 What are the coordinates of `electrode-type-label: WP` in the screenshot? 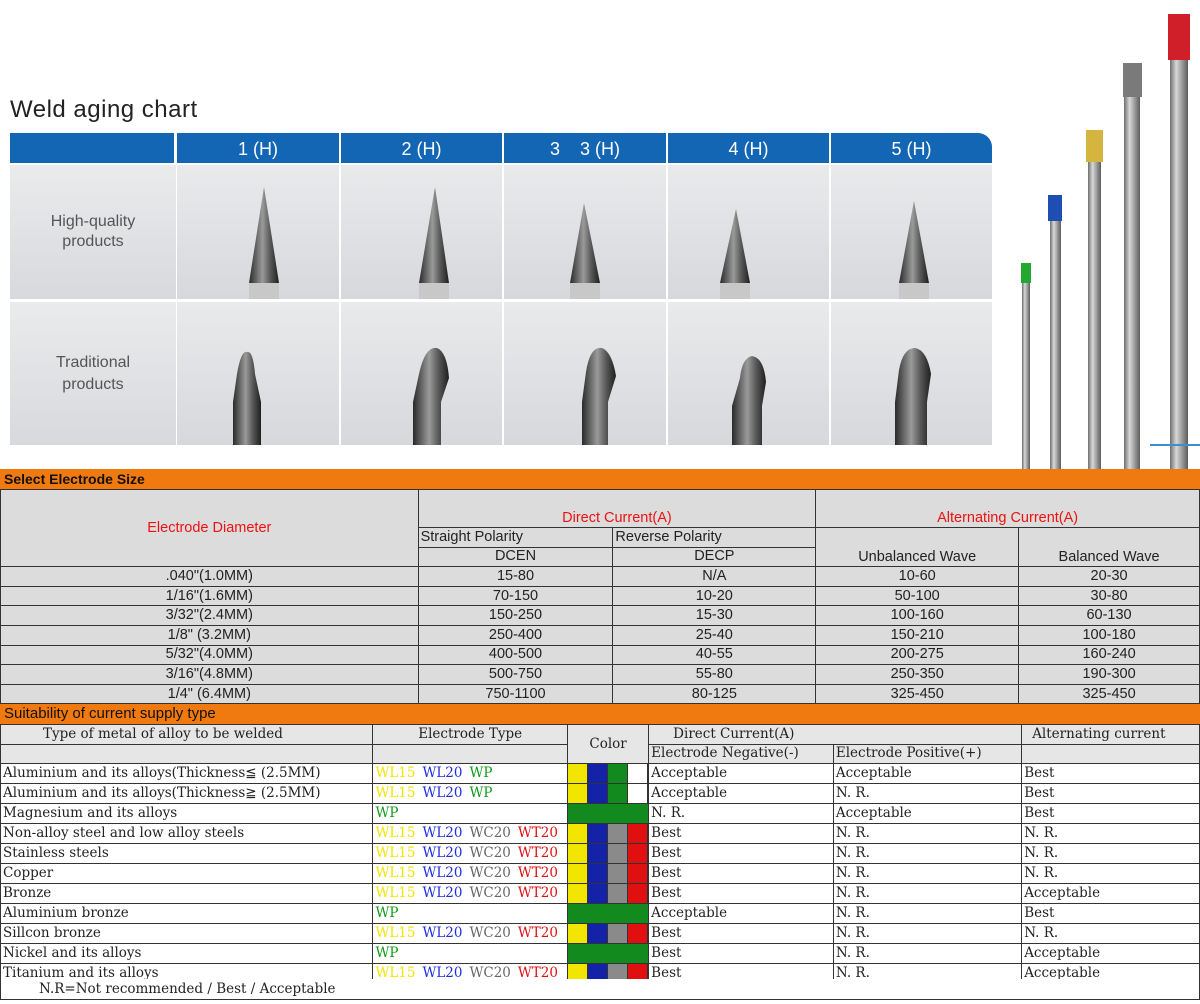 It's located at (481, 773).